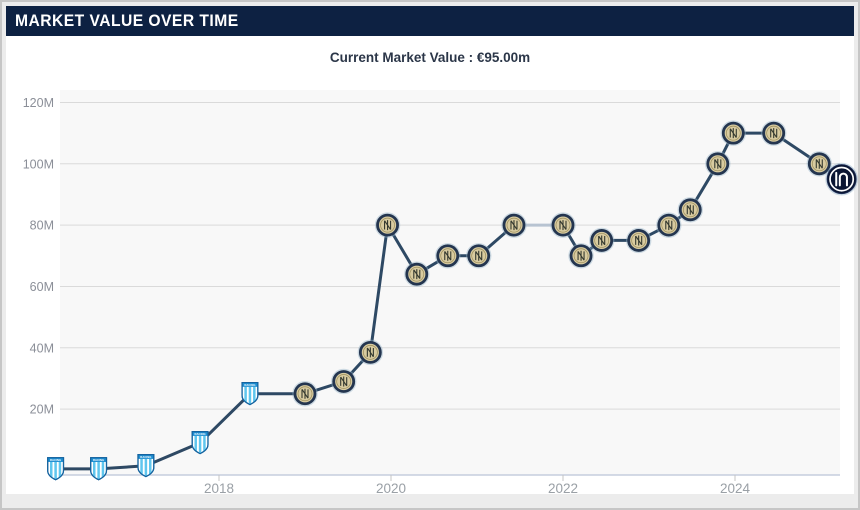 This screenshot has height=510, width=860. I want to click on data-point-inter-milan-crest-current, so click(841, 179).